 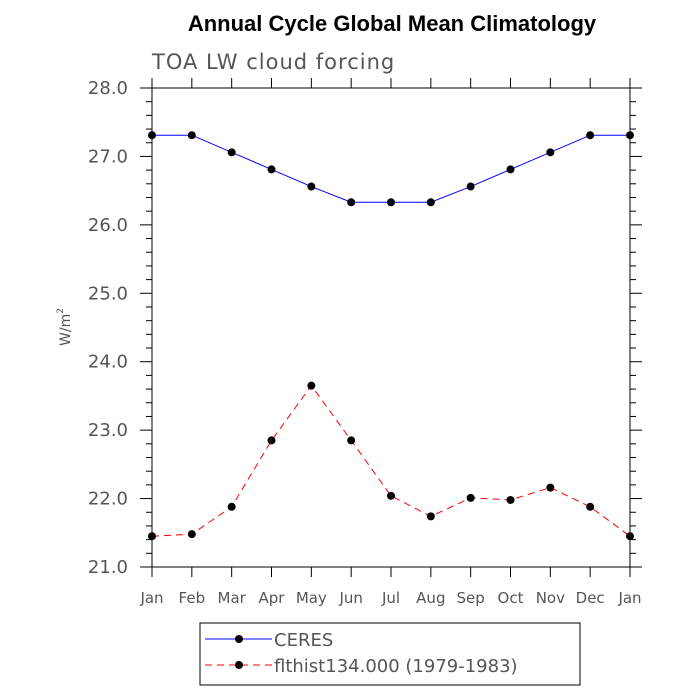 I want to click on x-tick-label: Apr, so click(x=272, y=598).